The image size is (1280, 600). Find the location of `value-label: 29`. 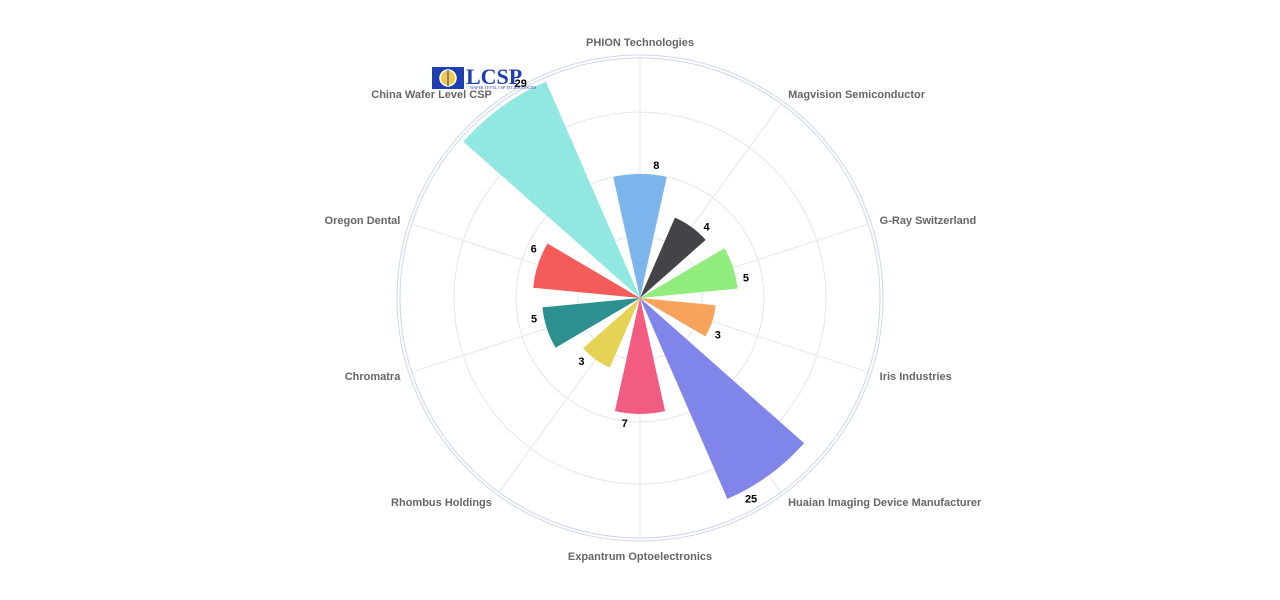

value-label: 29 is located at coordinates (521, 84).